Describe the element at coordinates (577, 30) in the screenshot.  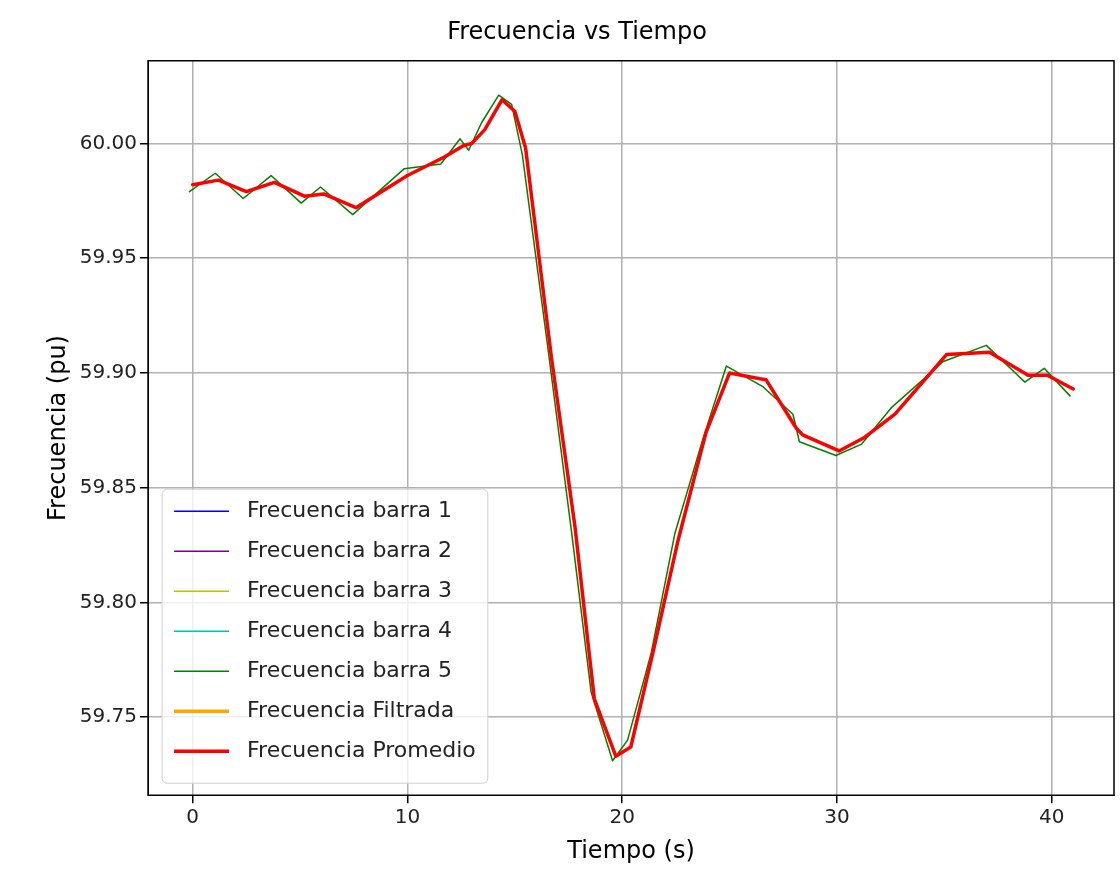
I see `chart-title: Frecuencia vs Tiempo` at that location.